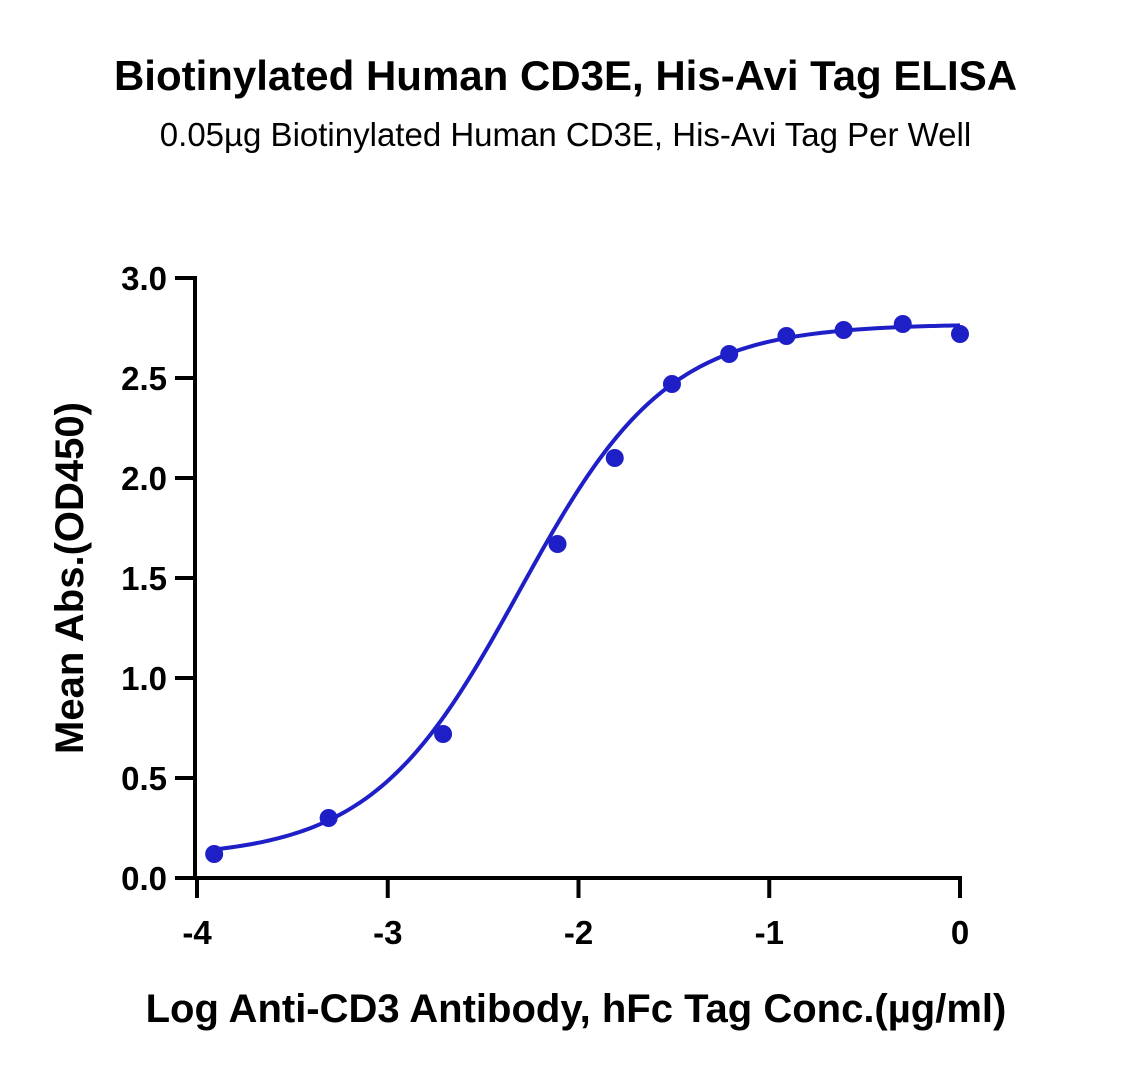 This screenshot has width=1131, height=1077. What do you see at coordinates (197, 932) in the screenshot?
I see `x-tick-label: -4` at bounding box center [197, 932].